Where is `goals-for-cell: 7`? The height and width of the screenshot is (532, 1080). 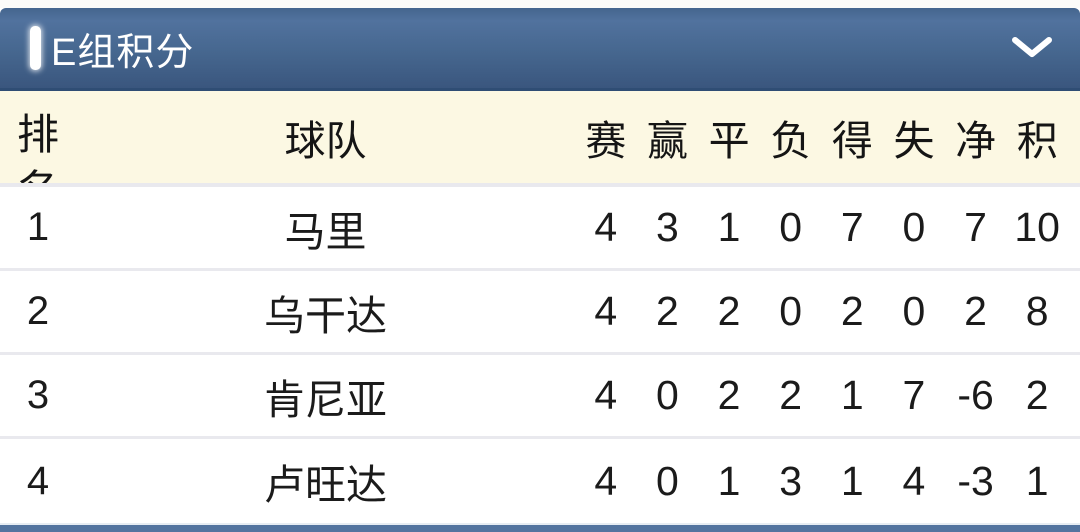 goals-for-cell: 7 is located at coordinates (852, 227).